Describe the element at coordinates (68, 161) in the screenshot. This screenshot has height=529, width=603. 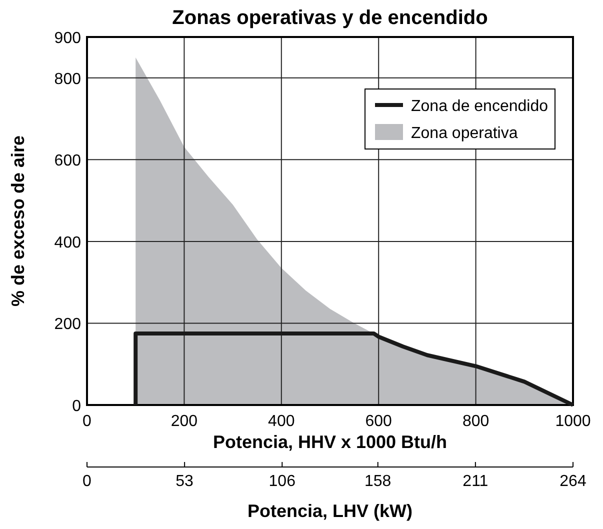
I see `y-tick-label: 600` at that location.